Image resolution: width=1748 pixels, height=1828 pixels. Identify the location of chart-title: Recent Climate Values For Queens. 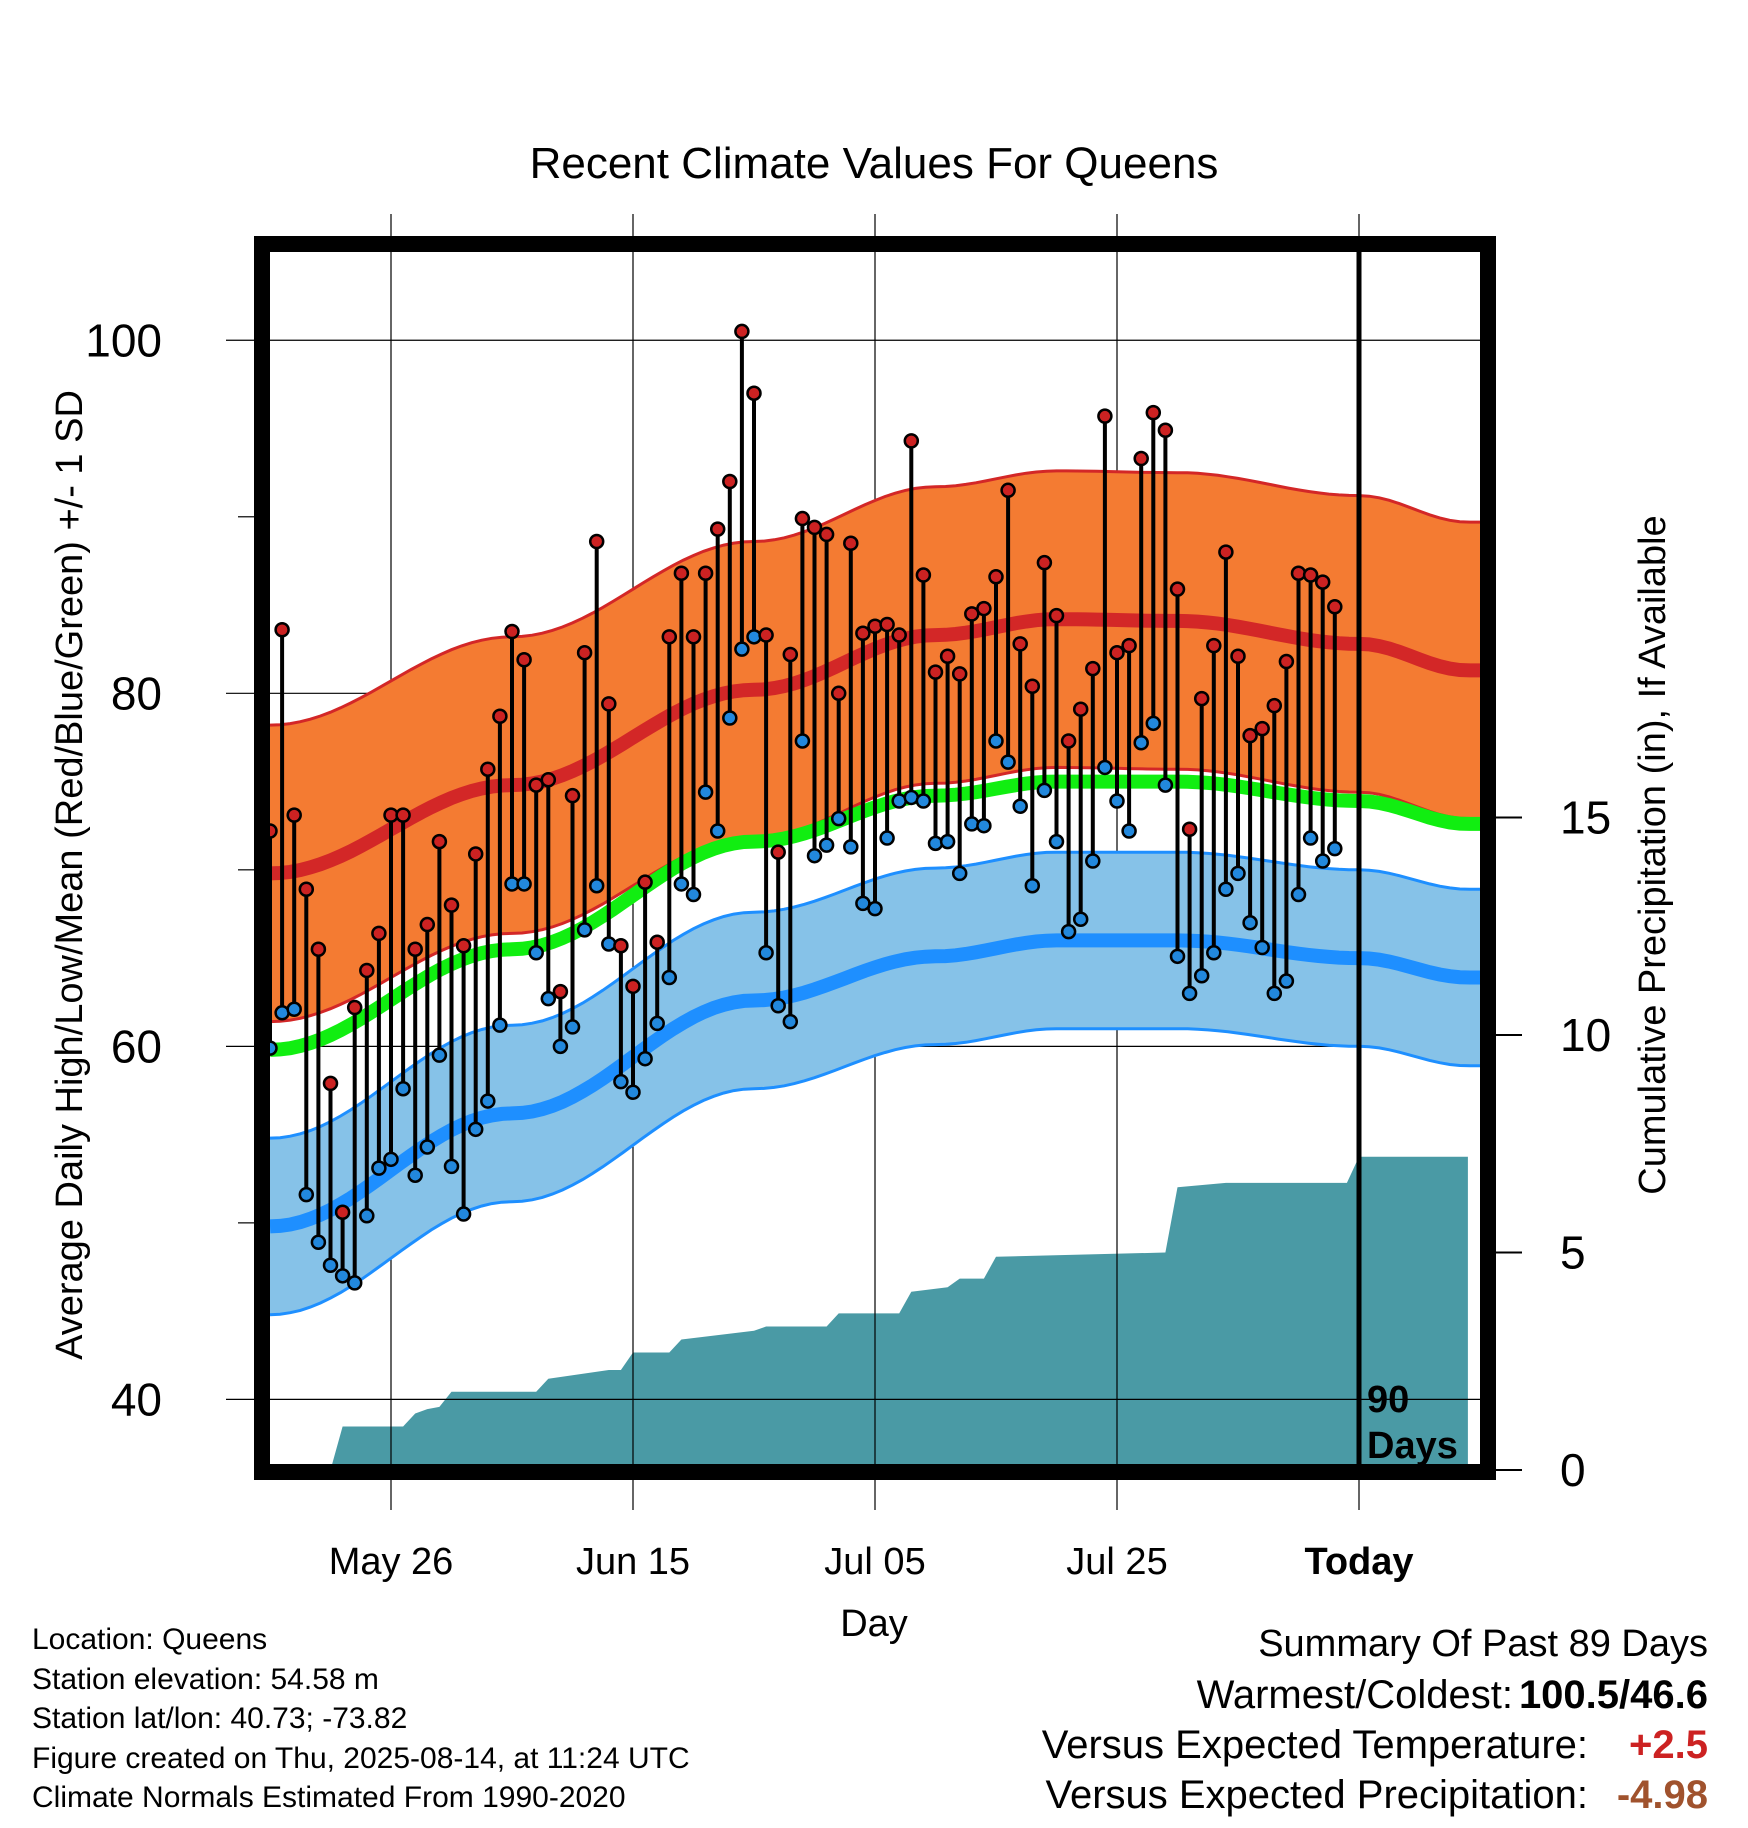
(874, 163).